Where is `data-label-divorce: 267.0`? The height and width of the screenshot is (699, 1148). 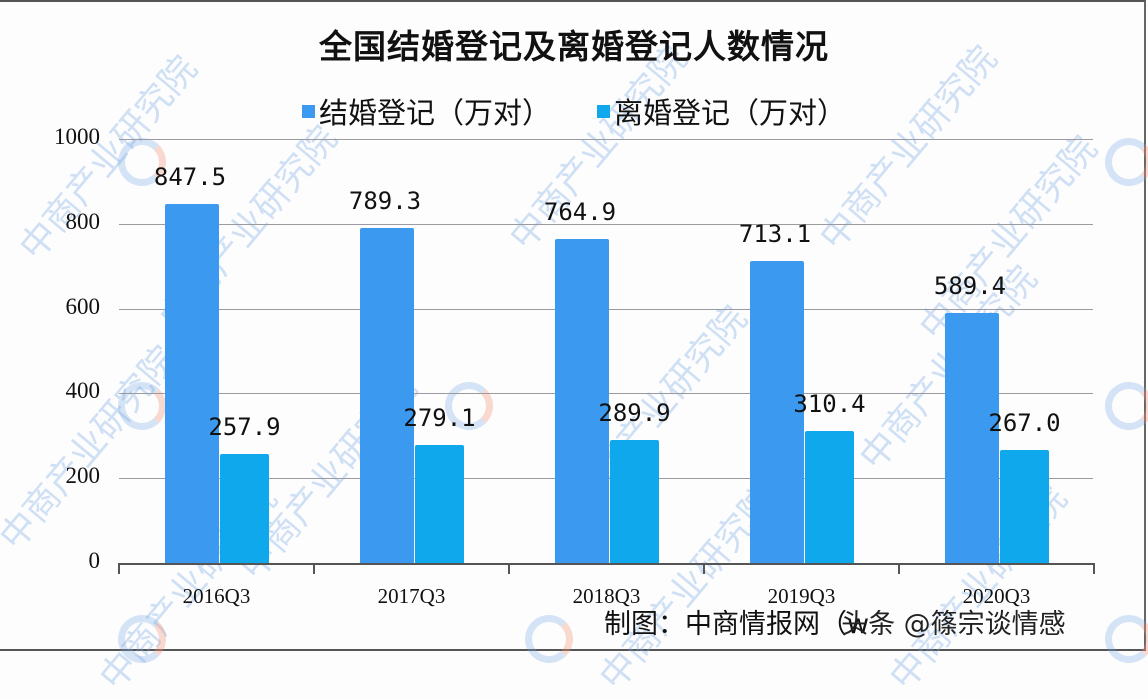
data-label-divorce: 267.0 is located at coordinates (1024, 423).